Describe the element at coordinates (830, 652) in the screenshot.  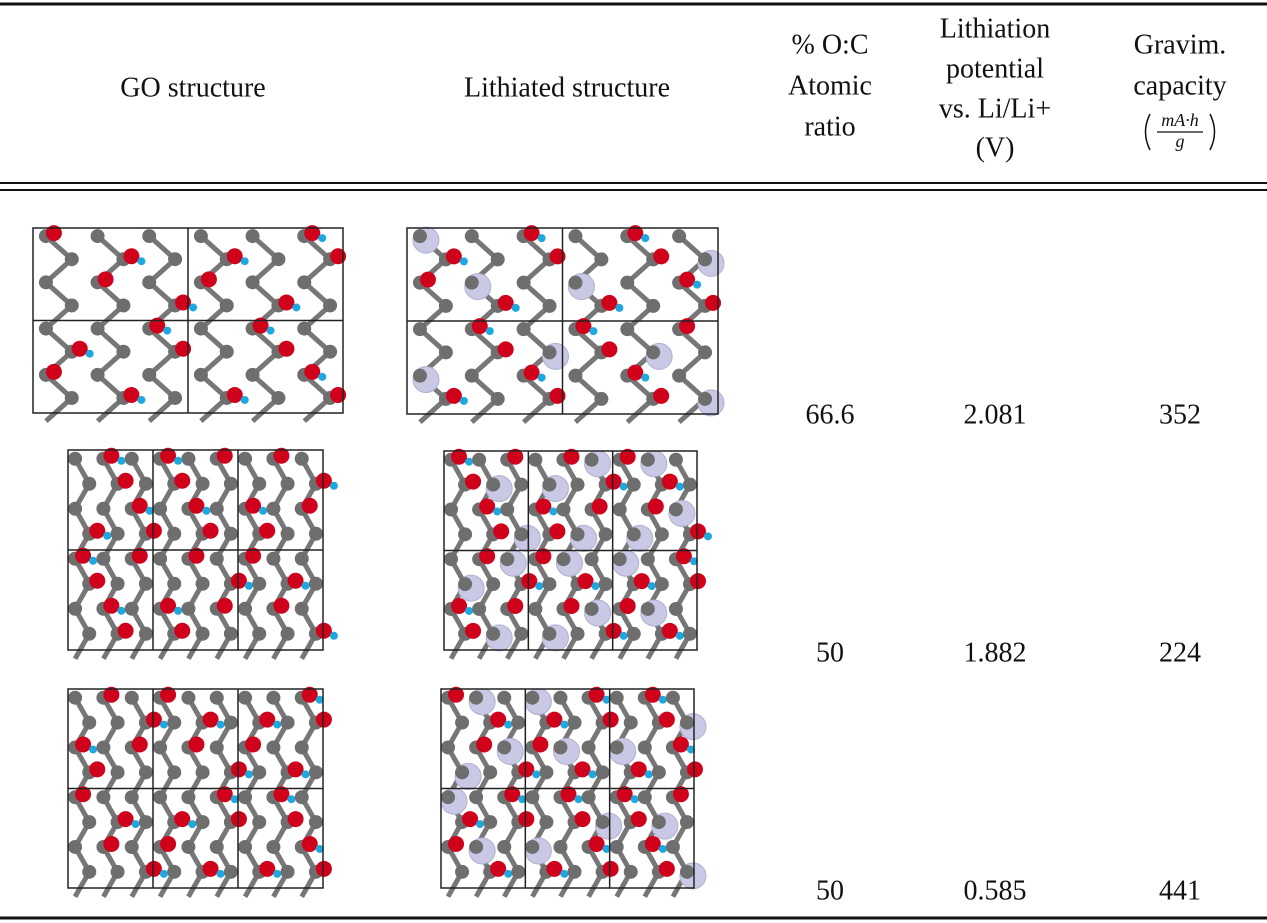
I see `table-cell: 50` at that location.